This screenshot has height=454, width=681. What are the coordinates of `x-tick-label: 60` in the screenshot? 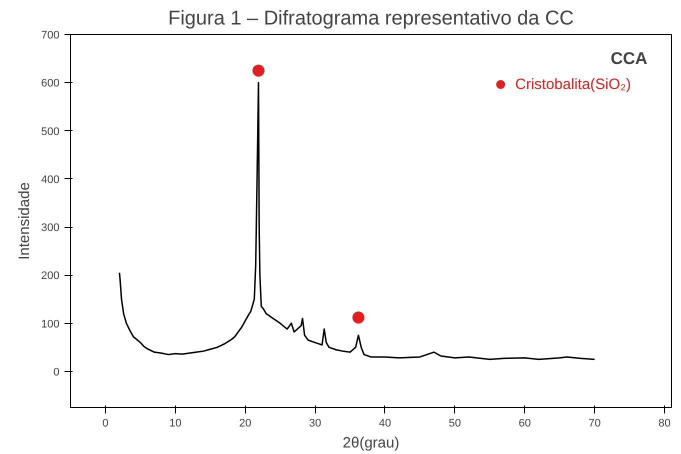 It's located at (524, 424).